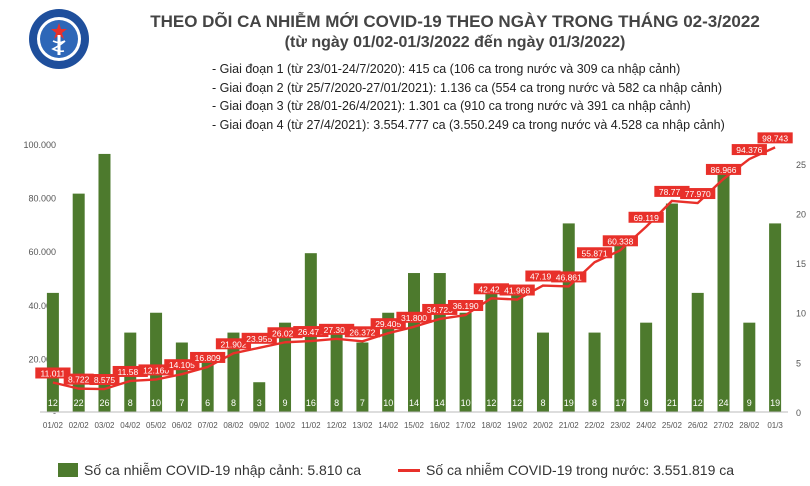 The image size is (810, 486). I want to click on domestic-data-label: 55.871, so click(595, 253).